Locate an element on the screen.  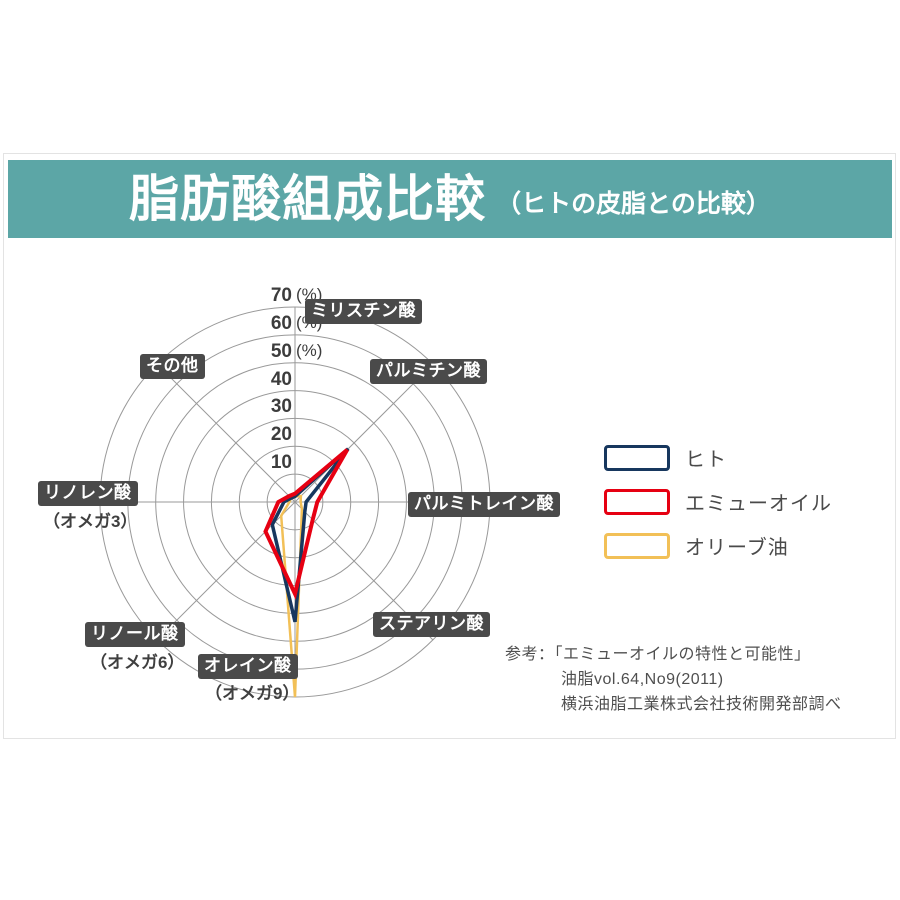
axis-label-oleic-acid: オレイン酸 is located at coordinates (248, 667).